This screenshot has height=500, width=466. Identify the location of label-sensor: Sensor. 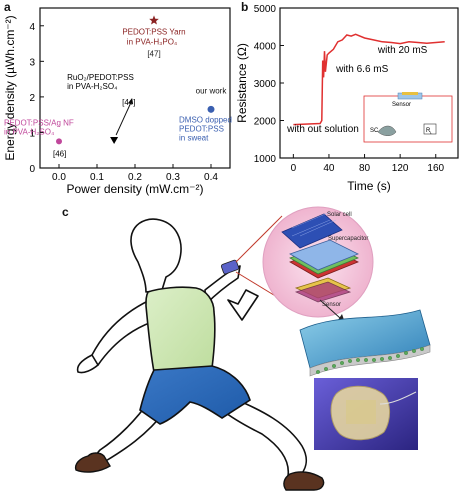
(331, 305).